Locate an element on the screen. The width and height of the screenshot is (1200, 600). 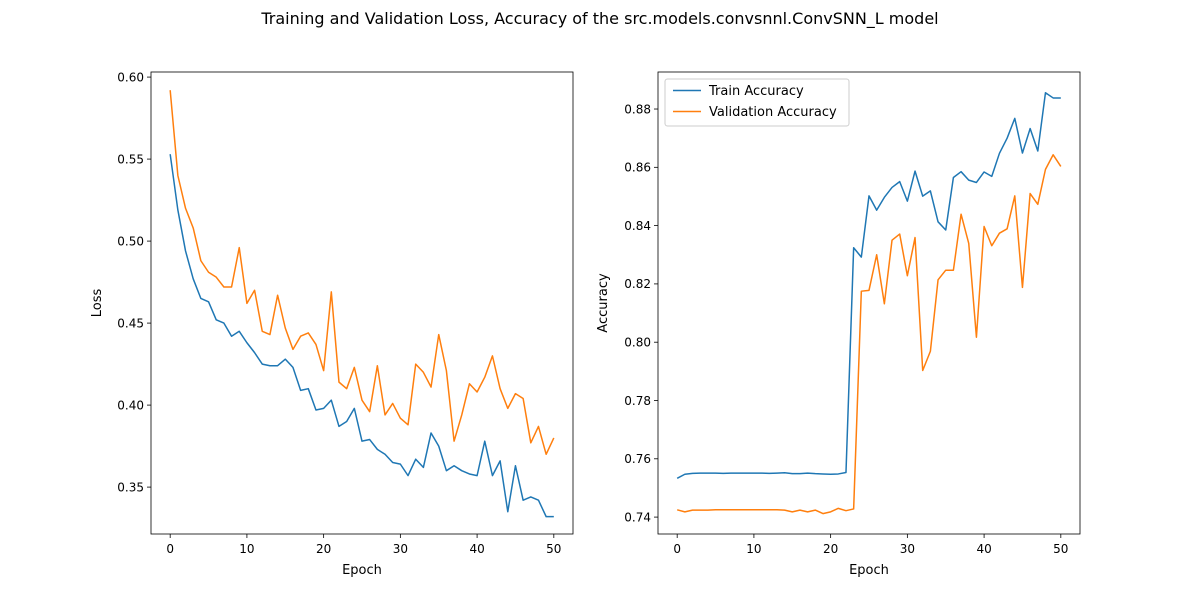
accuracy-x-axis-label: Epoch is located at coordinates (869, 570).